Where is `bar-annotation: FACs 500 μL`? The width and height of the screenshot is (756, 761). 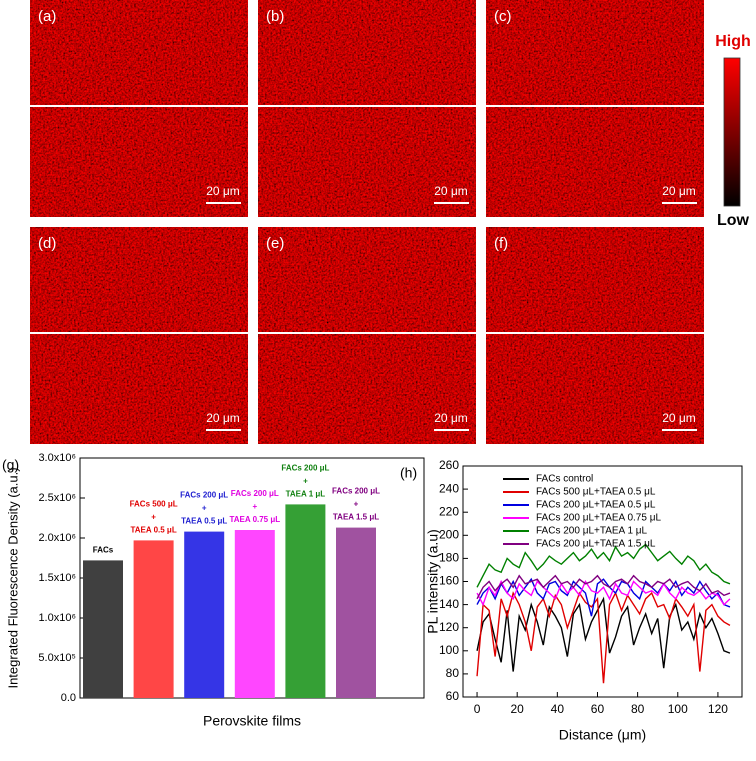 bar-annotation: FACs 500 μL is located at coordinates (154, 504).